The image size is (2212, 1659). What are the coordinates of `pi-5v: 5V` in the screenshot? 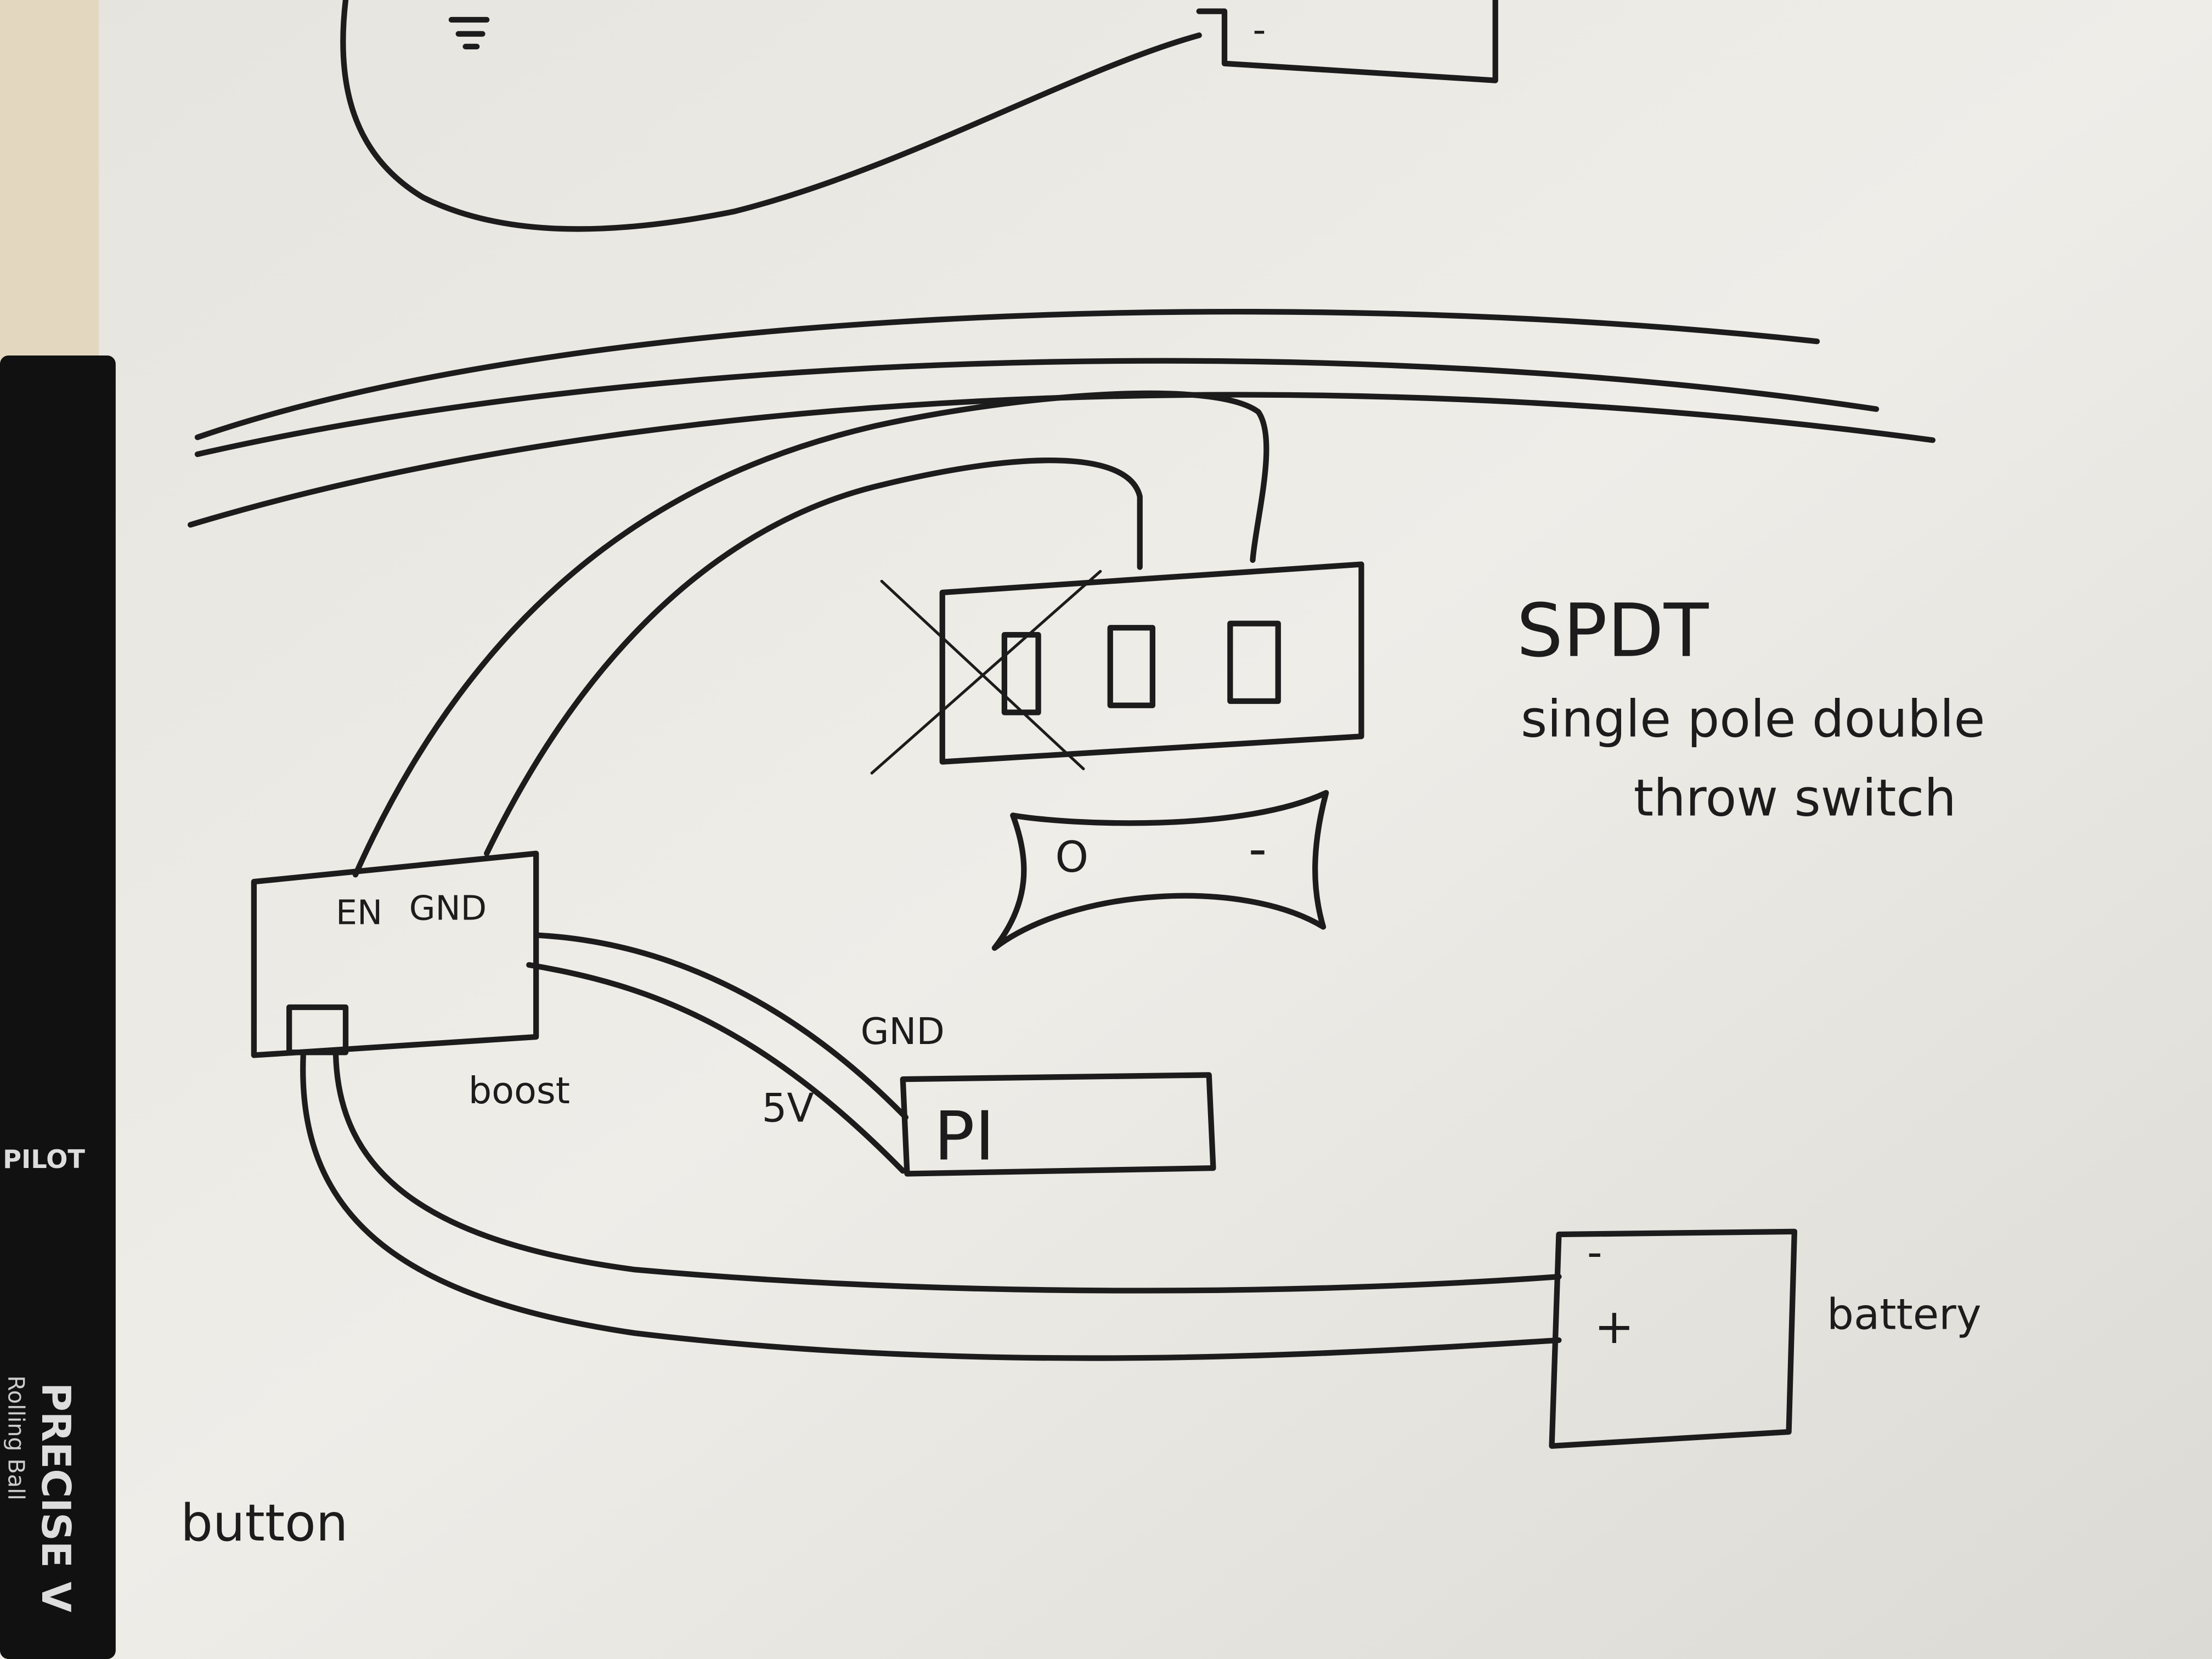 It's located at (788, 1108).